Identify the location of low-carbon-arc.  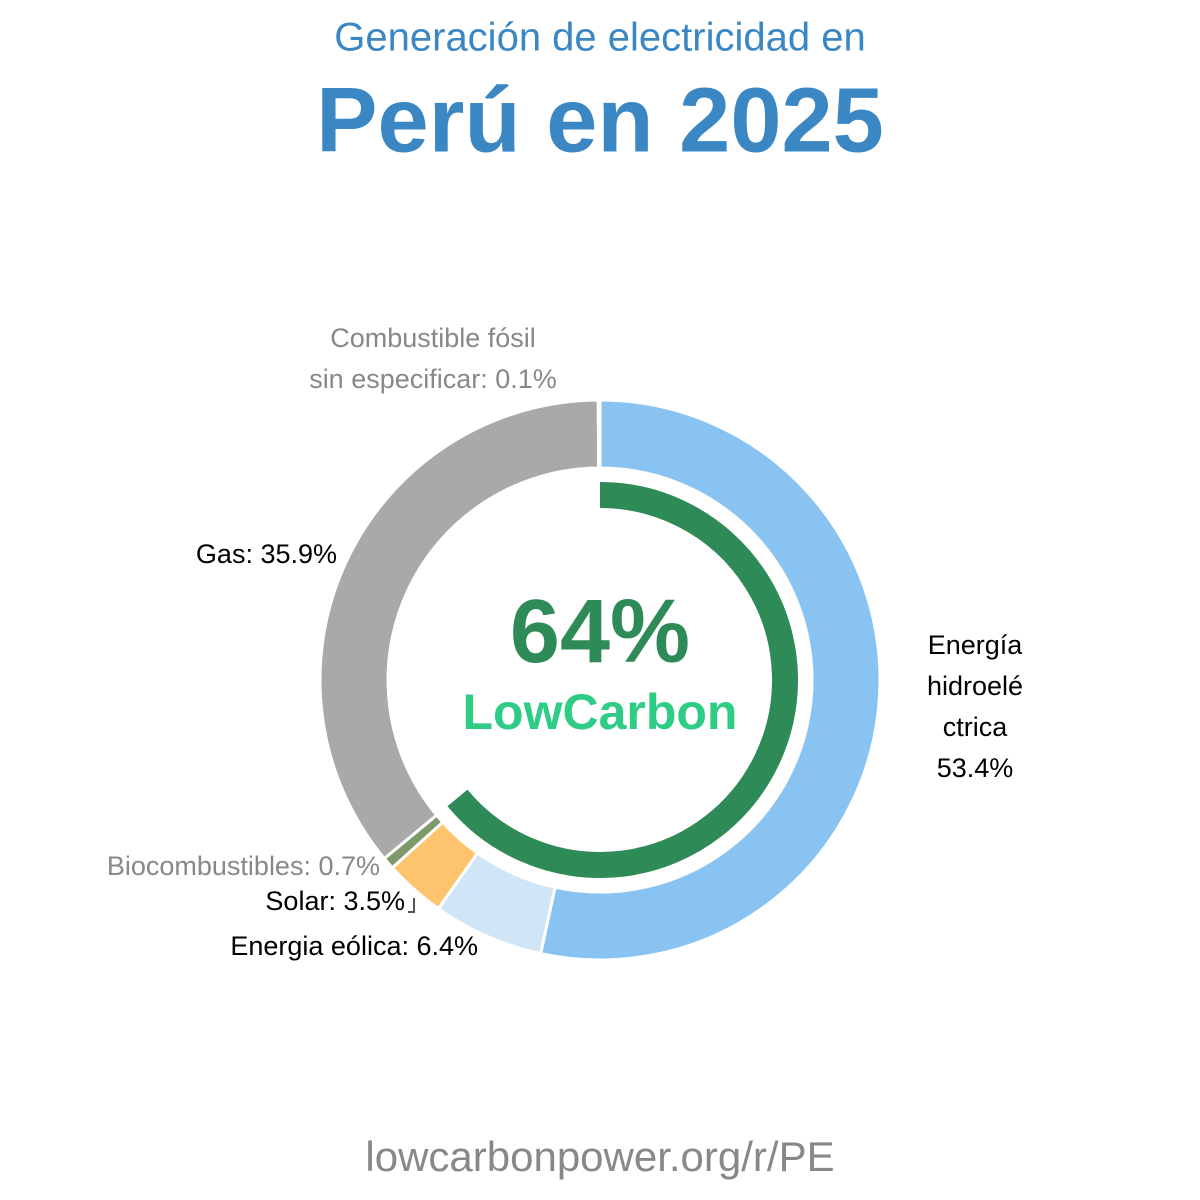
(622, 680).